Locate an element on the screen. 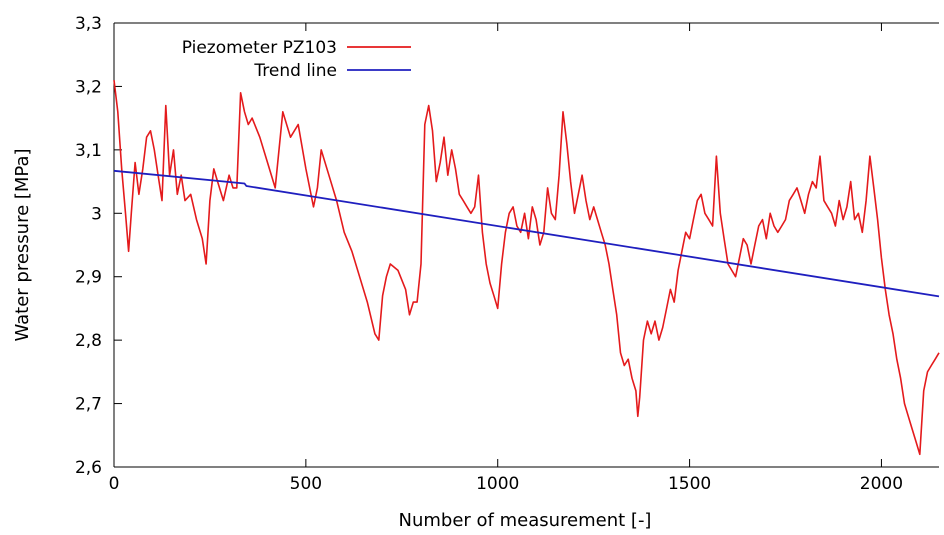  x-tick-label: 500 is located at coordinates (306, 484).